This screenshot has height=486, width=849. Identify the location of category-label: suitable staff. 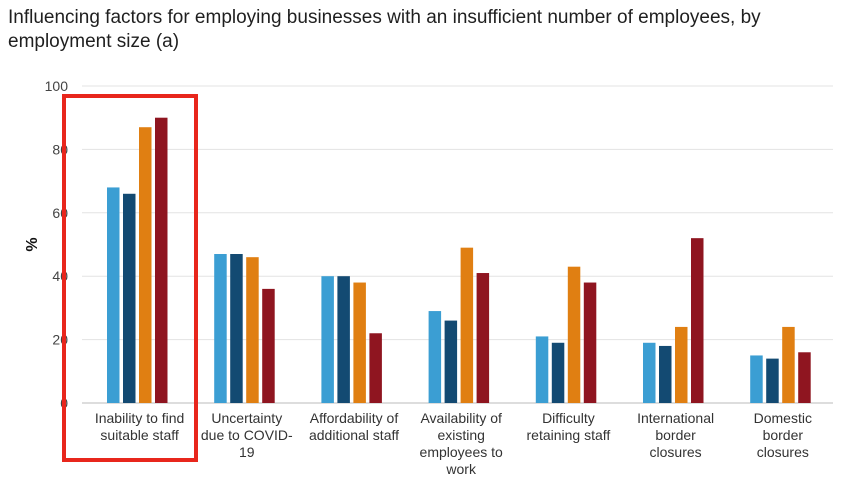
(139, 435).